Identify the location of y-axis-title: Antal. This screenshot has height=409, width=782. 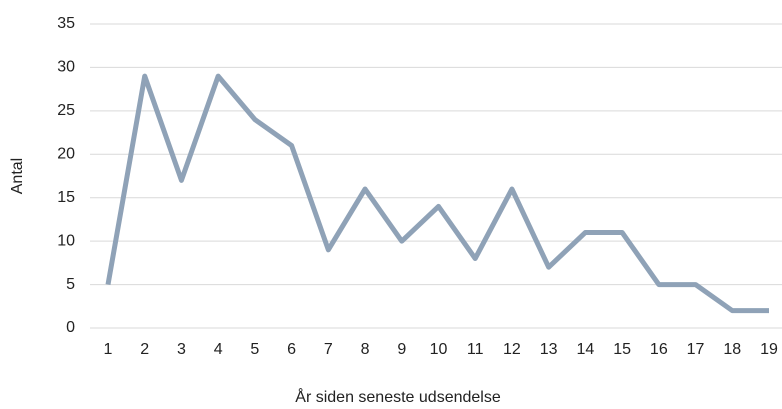
(17, 176).